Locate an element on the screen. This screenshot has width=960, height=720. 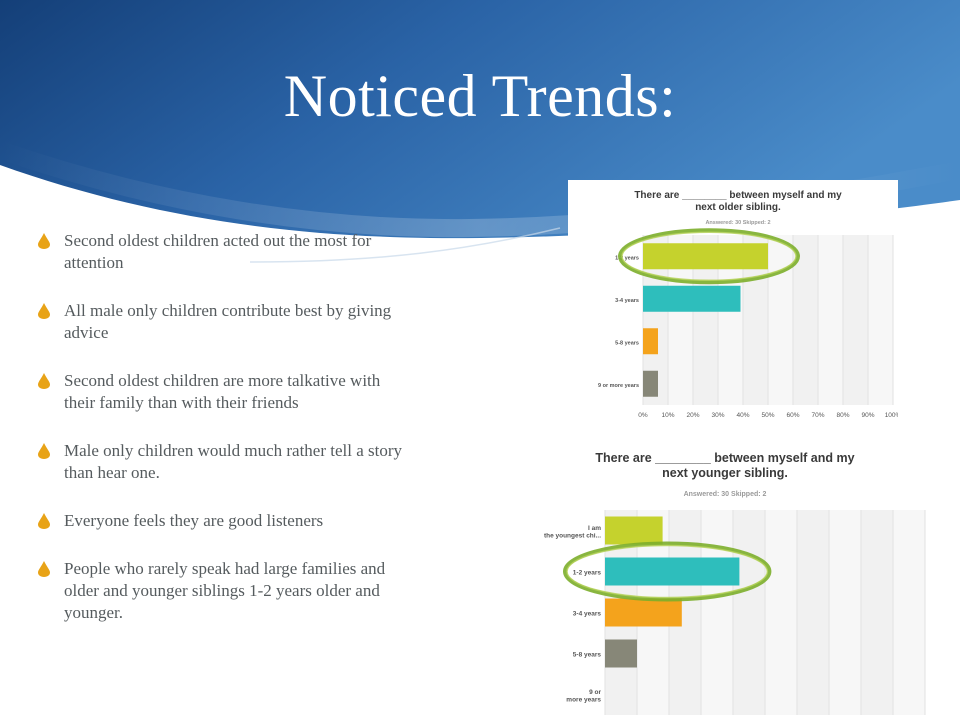
chart-title-line: next older sibling. is located at coordinates (738, 207).